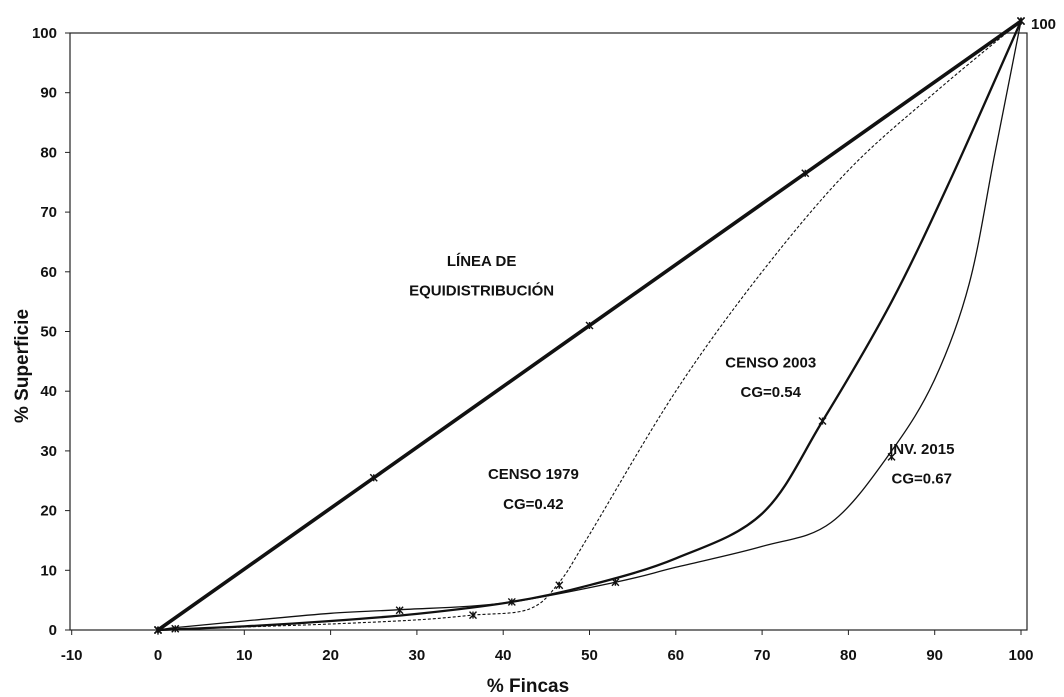 The width and height of the screenshot is (1064, 697). What do you see at coordinates (48, 272) in the screenshot?
I see `y-tick-label: 60` at bounding box center [48, 272].